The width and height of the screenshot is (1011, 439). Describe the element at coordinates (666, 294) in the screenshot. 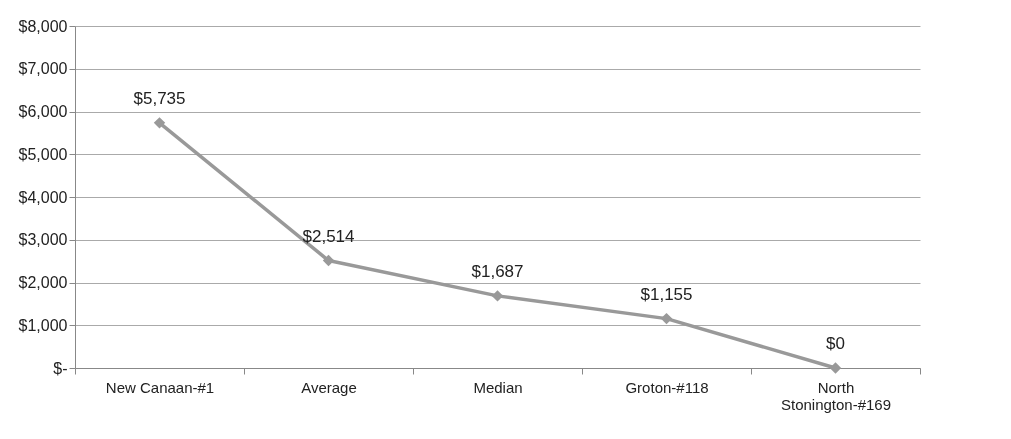

I see `data-label: $1,155` at that location.